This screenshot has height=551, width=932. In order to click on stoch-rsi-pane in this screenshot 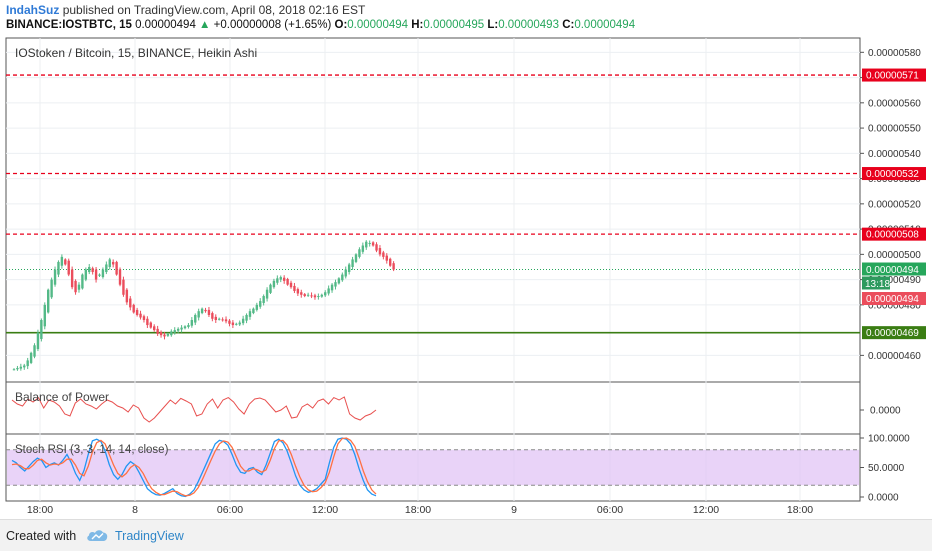, I will do `click(433, 467)`.